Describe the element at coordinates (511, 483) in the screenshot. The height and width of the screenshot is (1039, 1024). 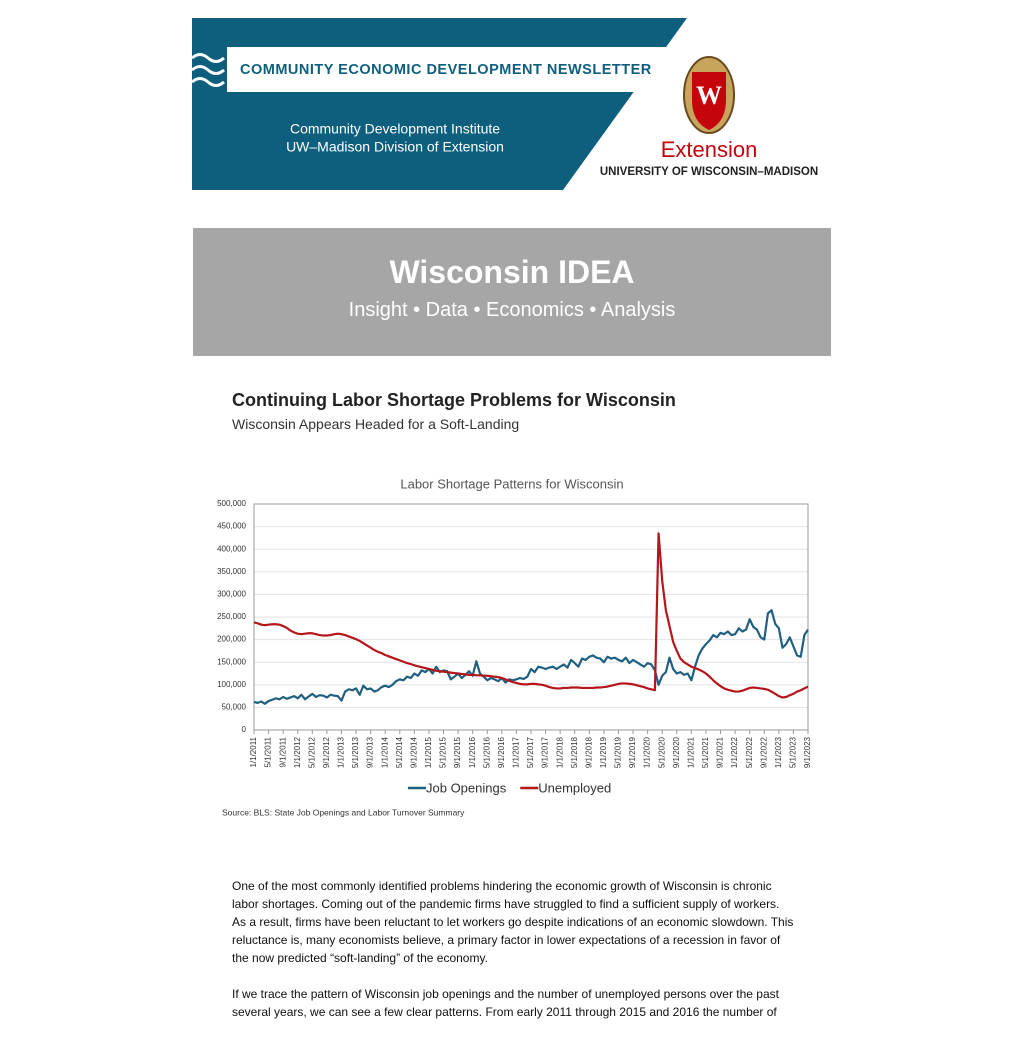
I see `chart-title: Labor Shortage Patterns for Wisconsin` at that location.